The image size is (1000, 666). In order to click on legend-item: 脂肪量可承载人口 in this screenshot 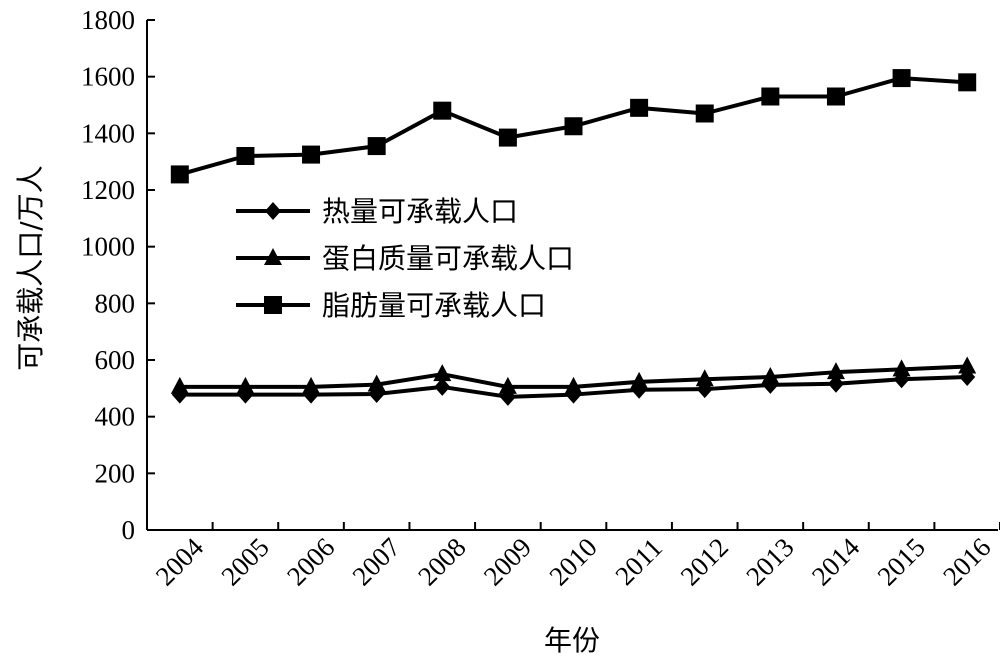, I will do `click(391, 305)`.